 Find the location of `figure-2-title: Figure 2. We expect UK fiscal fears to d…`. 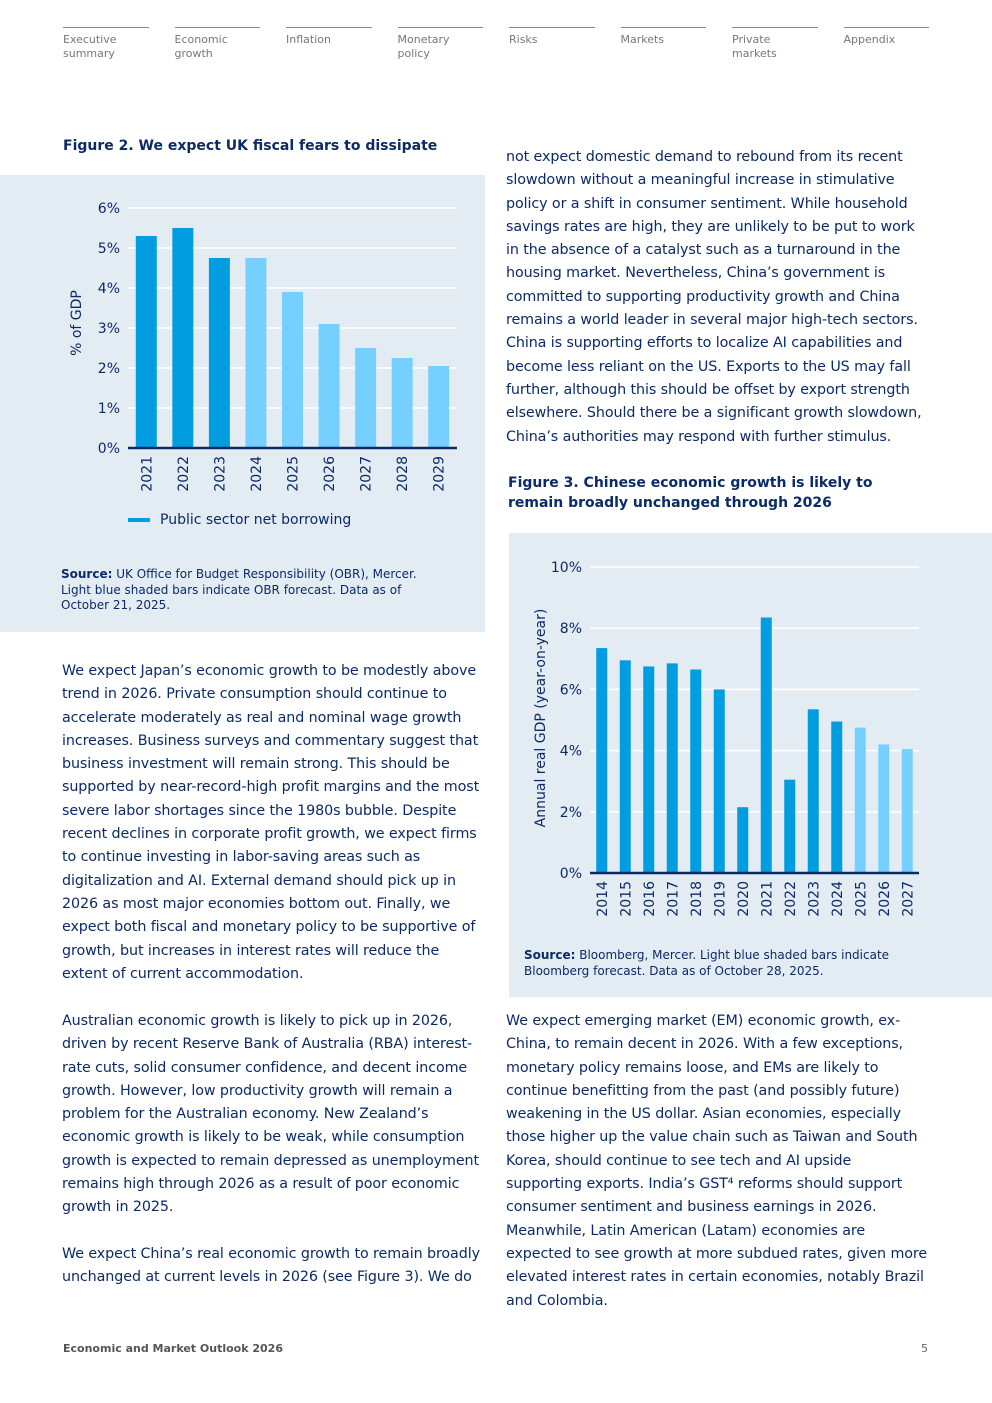

figure-2-title: Figure 2. We expect UK fiscal fears to d… is located at coordinates (250, 146).